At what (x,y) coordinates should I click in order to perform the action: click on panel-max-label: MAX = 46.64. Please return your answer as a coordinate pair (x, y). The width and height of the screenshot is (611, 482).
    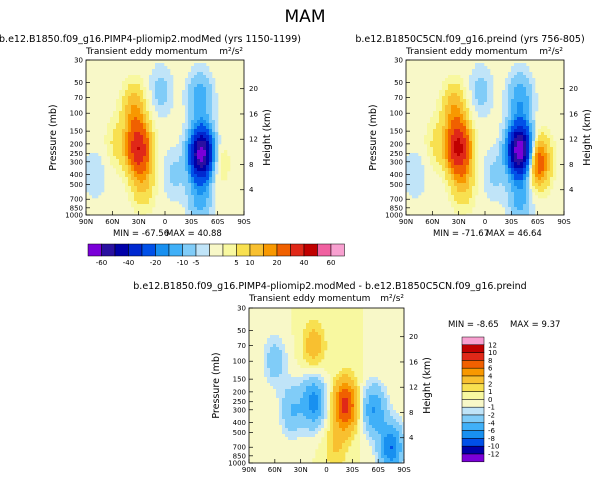
    Looking at the image, I should click on (514, 234).